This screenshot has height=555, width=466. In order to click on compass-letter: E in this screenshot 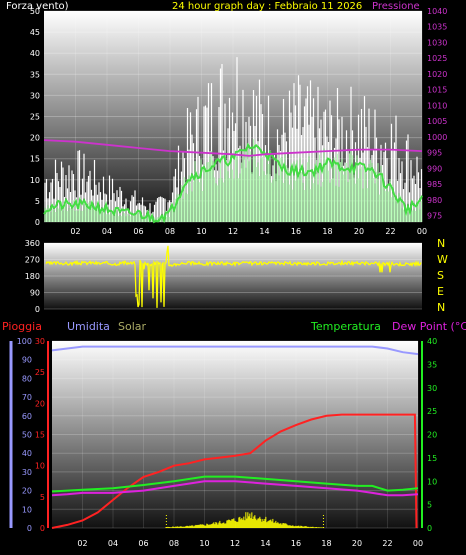, I will do `click(440, 291)`.